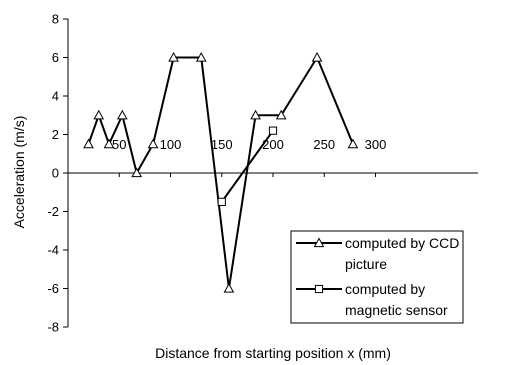 The height and width of the screenshot is (365, 505). I want to click on legend-label: computed by, so click(385, 289).